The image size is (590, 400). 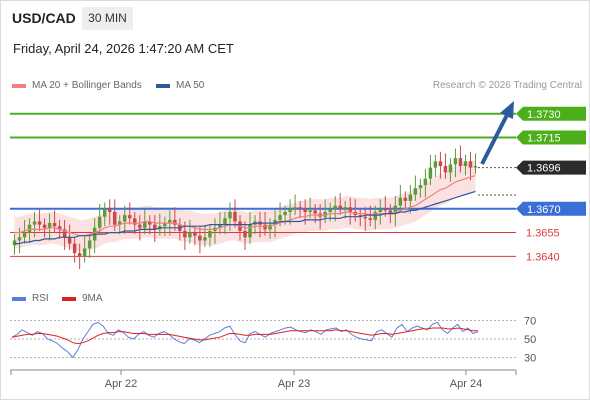 I want to click on rsi-legend: RSI, so click(x=30, y=298).